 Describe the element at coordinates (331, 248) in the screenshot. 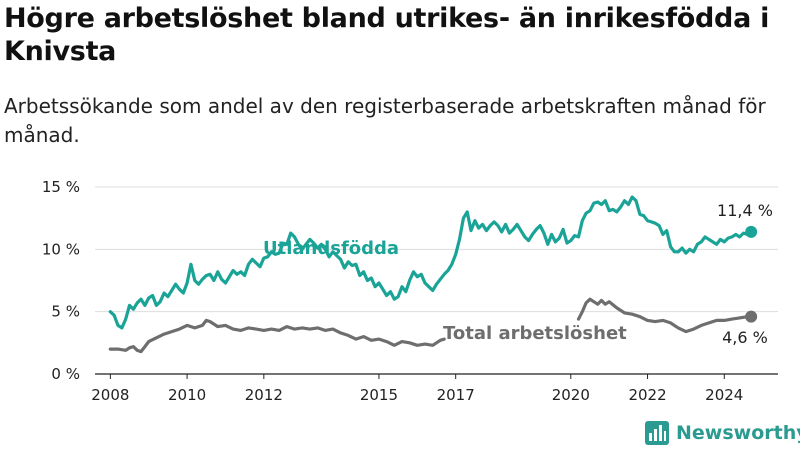

I see `series-label-utlandsfodda: Utlandsfödda` at that location.